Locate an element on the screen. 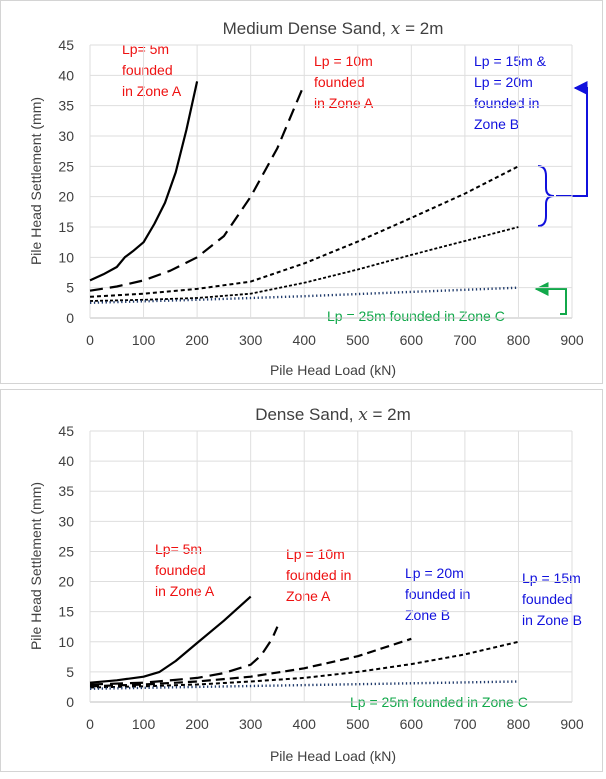 This screenshot has width=606, height=779. chart-2-y-tick-label: 40 is located at coordinates (66, 461).